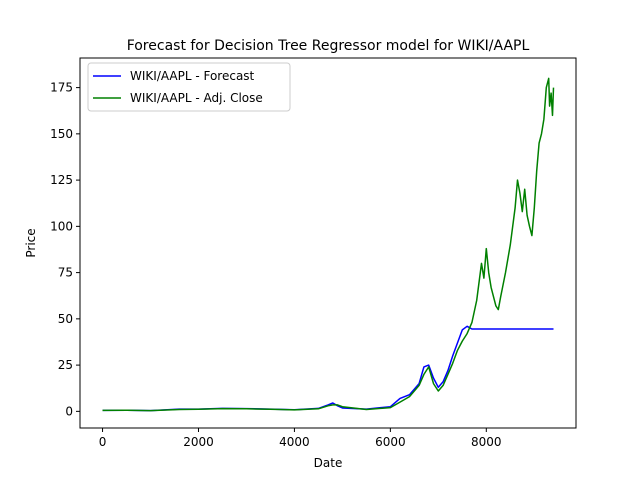 Image resolution: width=640 pixels, height=480 pixels. Describe the element at coordinates (294, 442) in the screenshot. I see `x-tick-label: 4000` at that location.